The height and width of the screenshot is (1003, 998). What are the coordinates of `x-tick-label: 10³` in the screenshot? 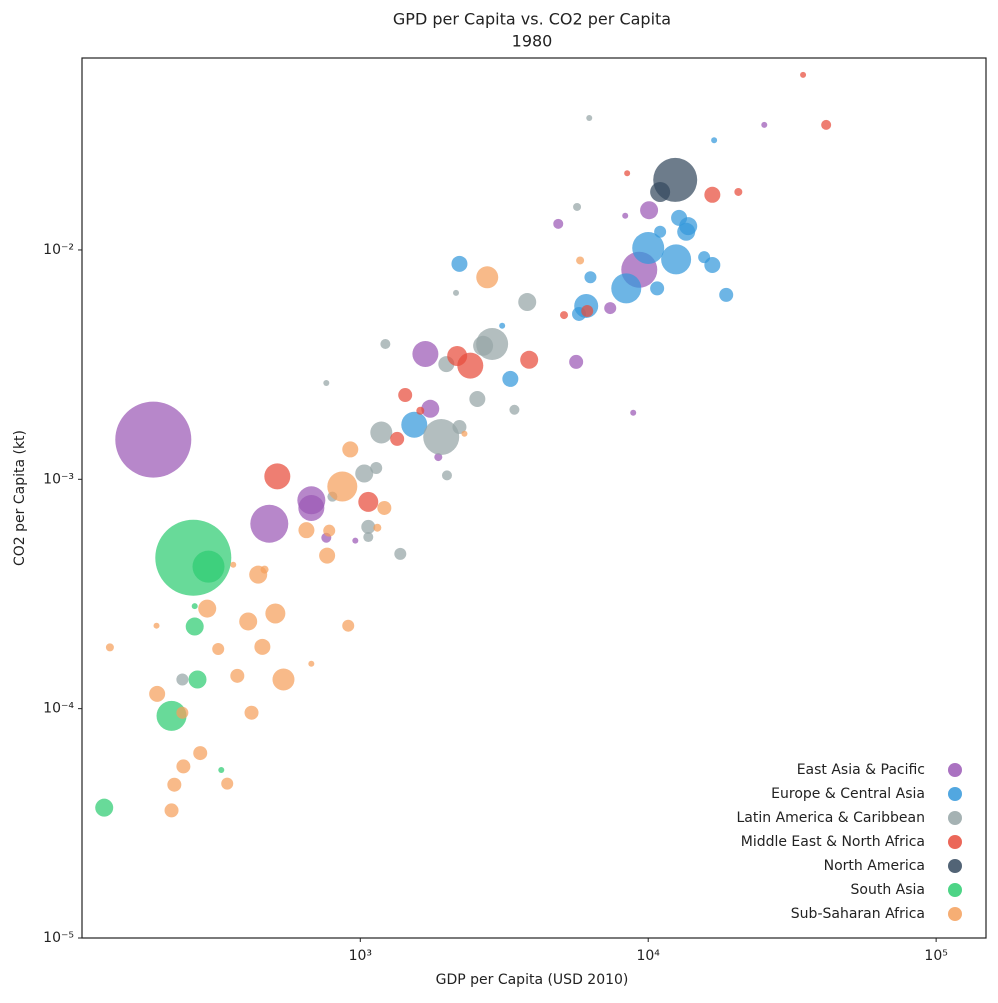 It's located at (360, 956).